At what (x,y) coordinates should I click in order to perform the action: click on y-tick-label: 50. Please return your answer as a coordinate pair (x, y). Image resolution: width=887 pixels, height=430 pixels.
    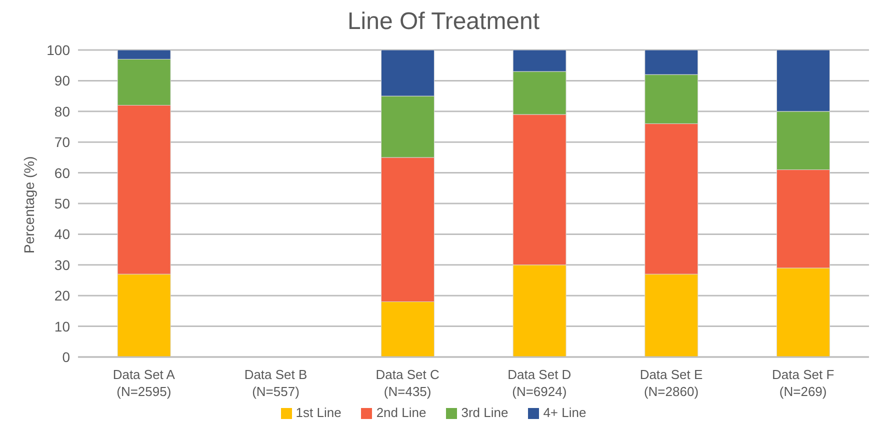
    Looking at the image, I should click on (62, 203).